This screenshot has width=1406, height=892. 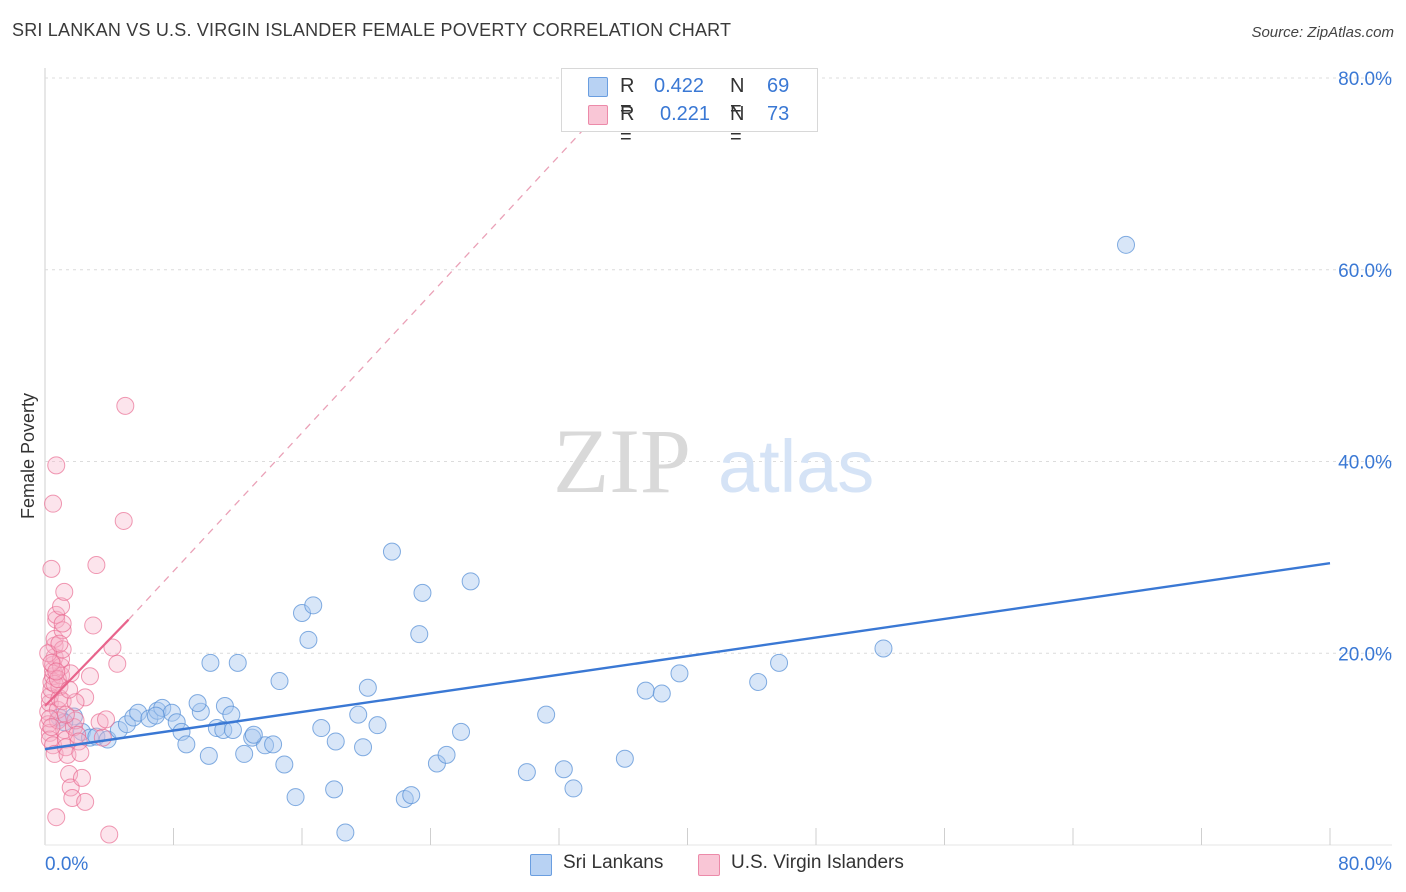 I want to click on legend-n-value: 73, so click(x=778, y=114).